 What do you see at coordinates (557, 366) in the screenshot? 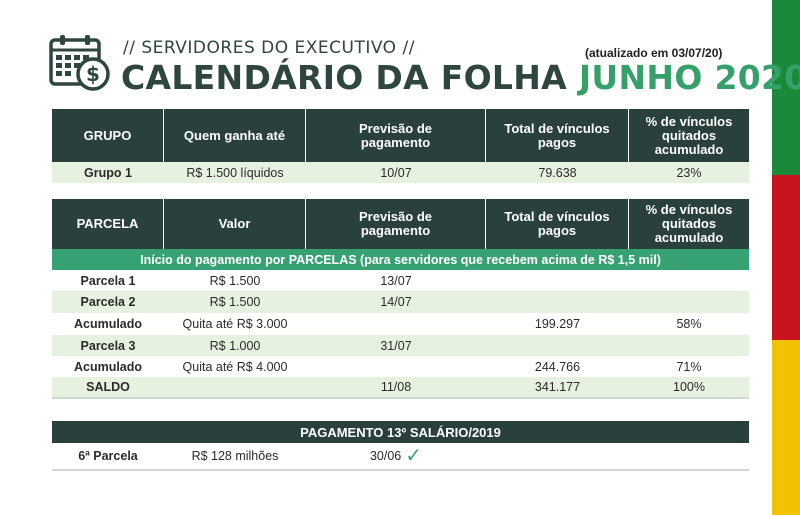
I see `table-cell: 244.766` at bounding box center [557, 366].